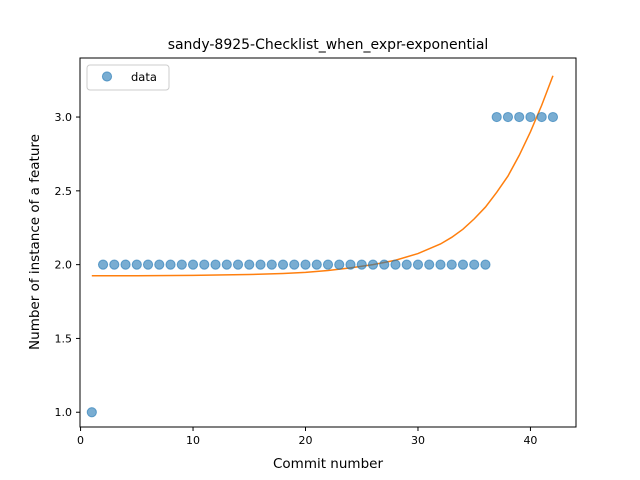 The height and width of the screenshot is (480, 640). What do you see at coordinates (306, 440) in the screenshot?
I see `x-tick-label: 20` at bounding box center [306, 440].